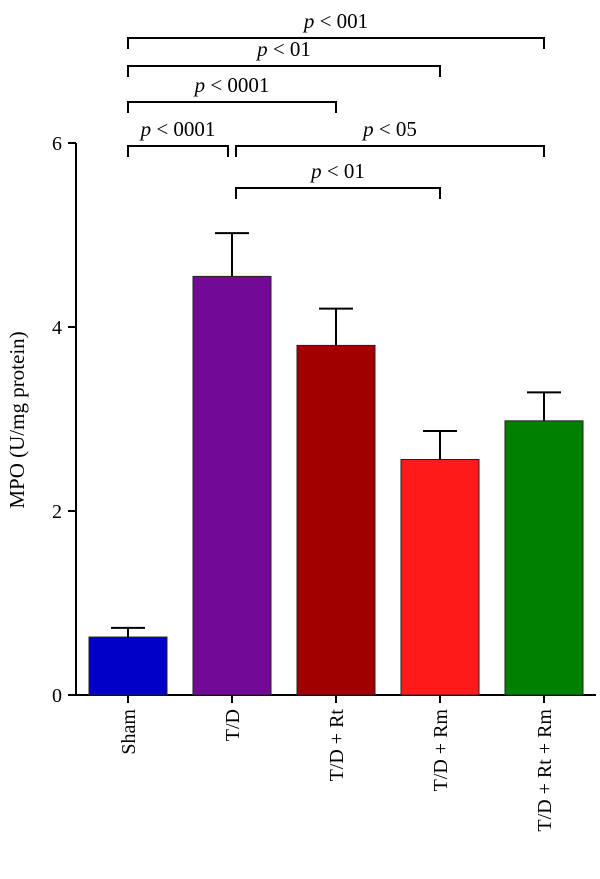  Describe the element at coordinates (545, 770) in the screenshot. I see `x-category-label: T/D + Rt + Rm` at that location.